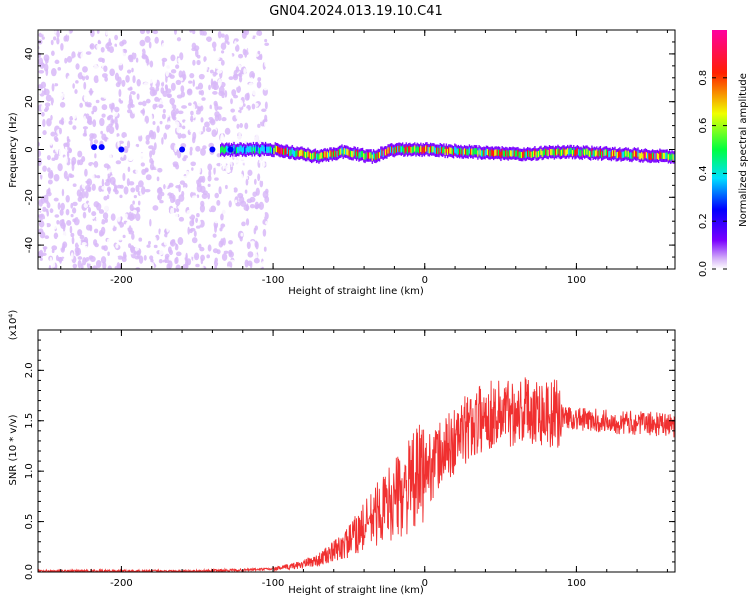 The image size is (750, 600). What do you see at coordinates (356, 291) in the screenshot?
I see `spectrogram-xlabel: Height of straight line (km)` at bounding box center [356, 291].